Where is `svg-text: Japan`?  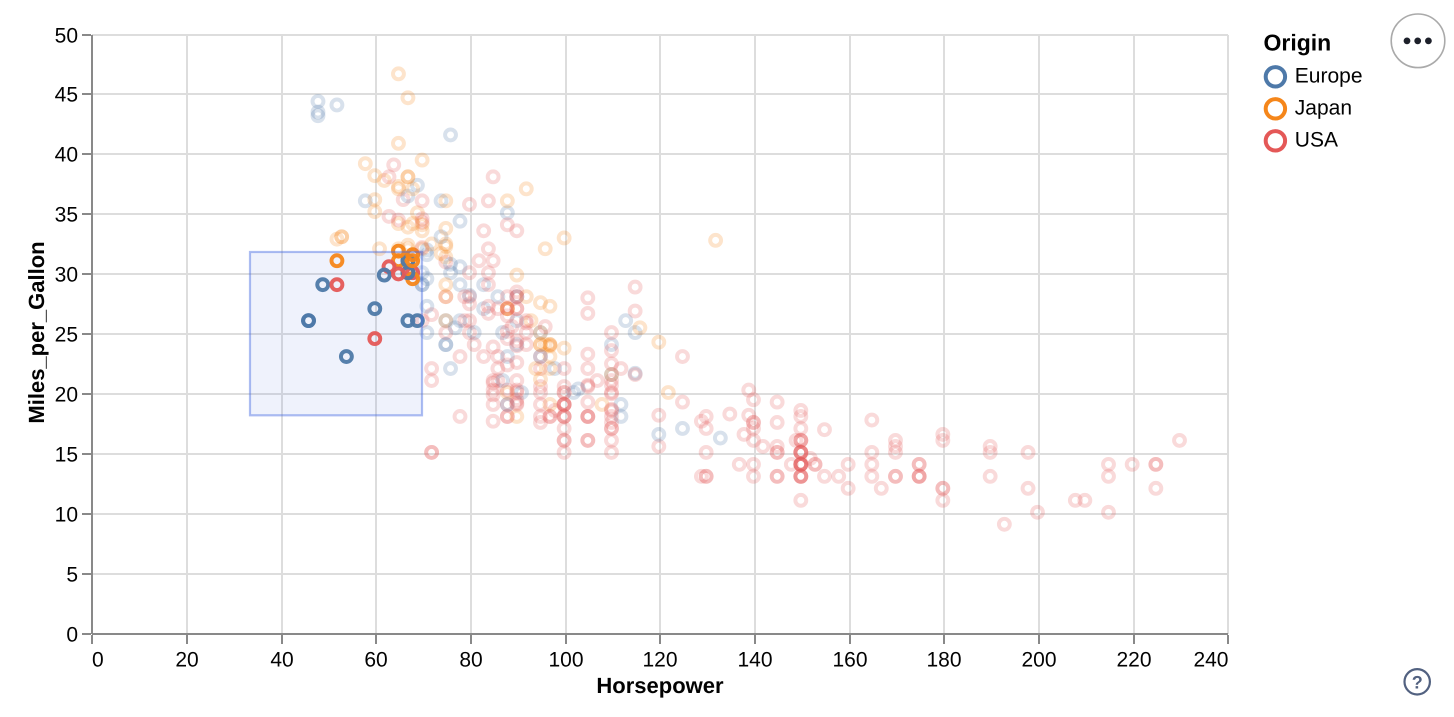
svg-text: Japan is located at coordinates (1323, 108).